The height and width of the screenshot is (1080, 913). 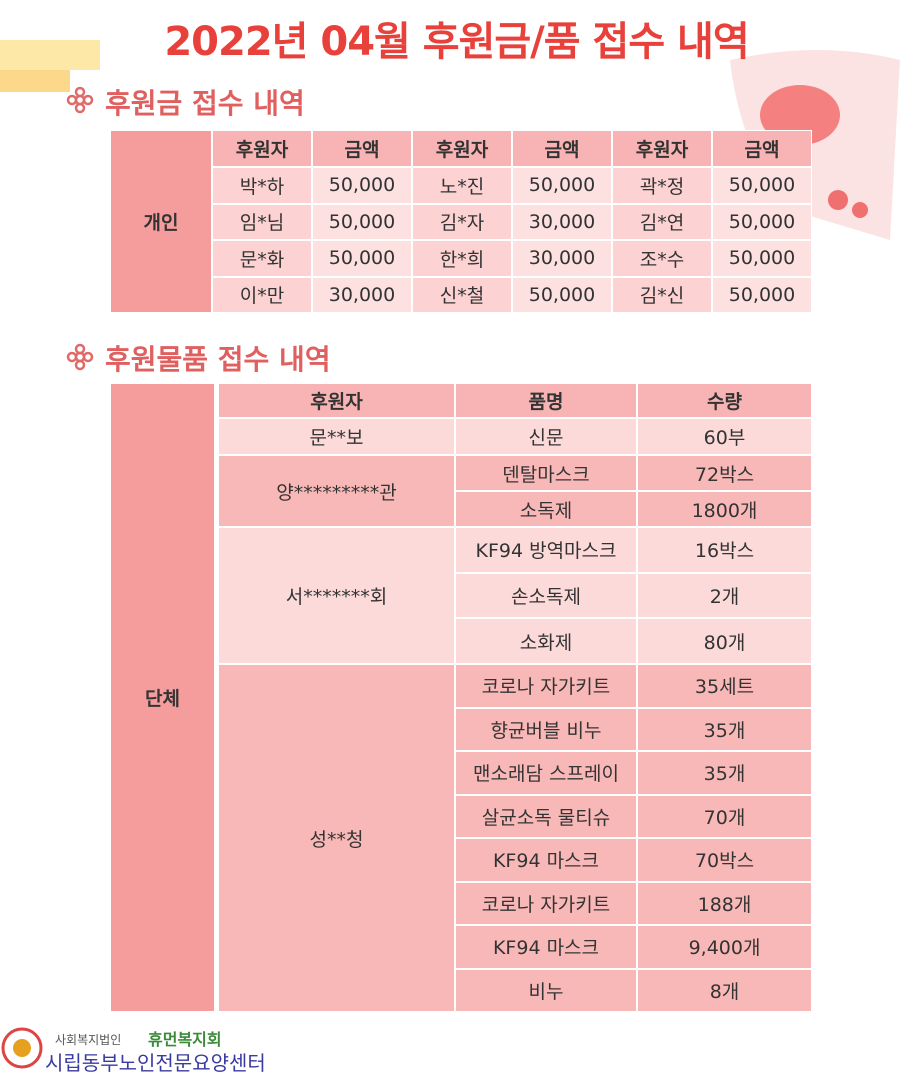 I want to click on qty-cell: 188개, so click(x=724, y=903).